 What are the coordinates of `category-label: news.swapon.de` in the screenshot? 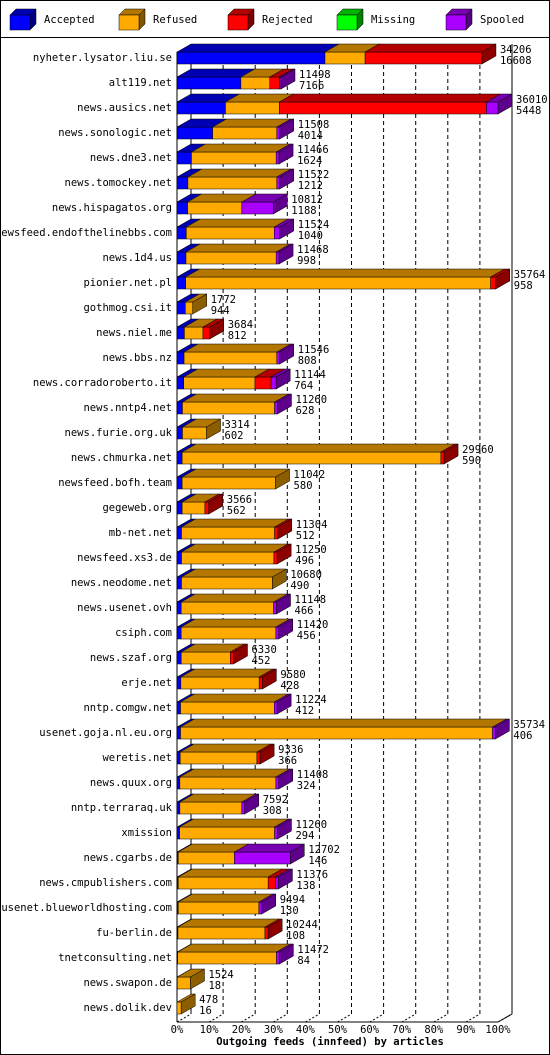 It's located at (127, 983).